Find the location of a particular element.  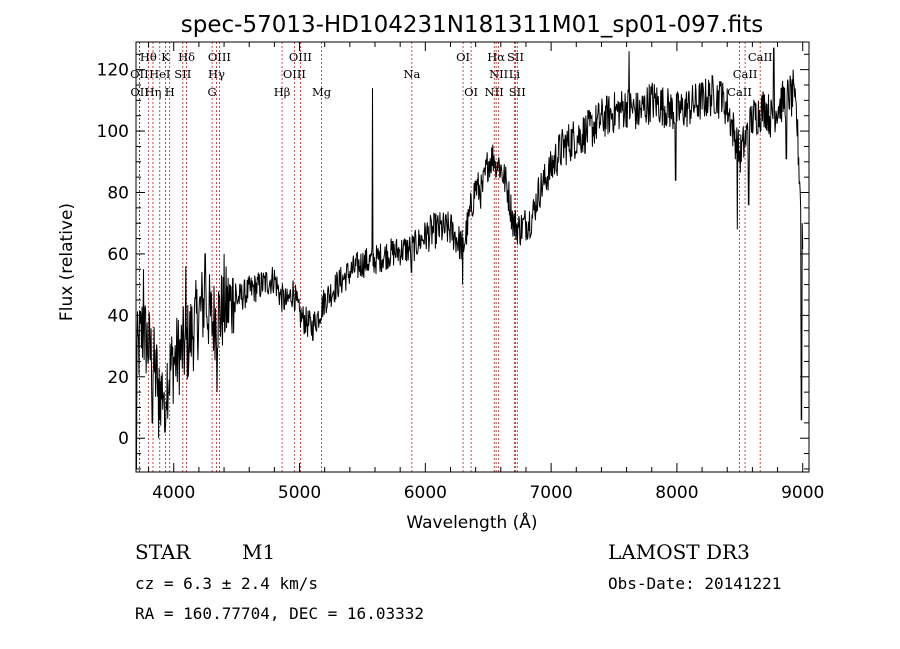

line-label: Hγ is located at coordinates (216, 74).